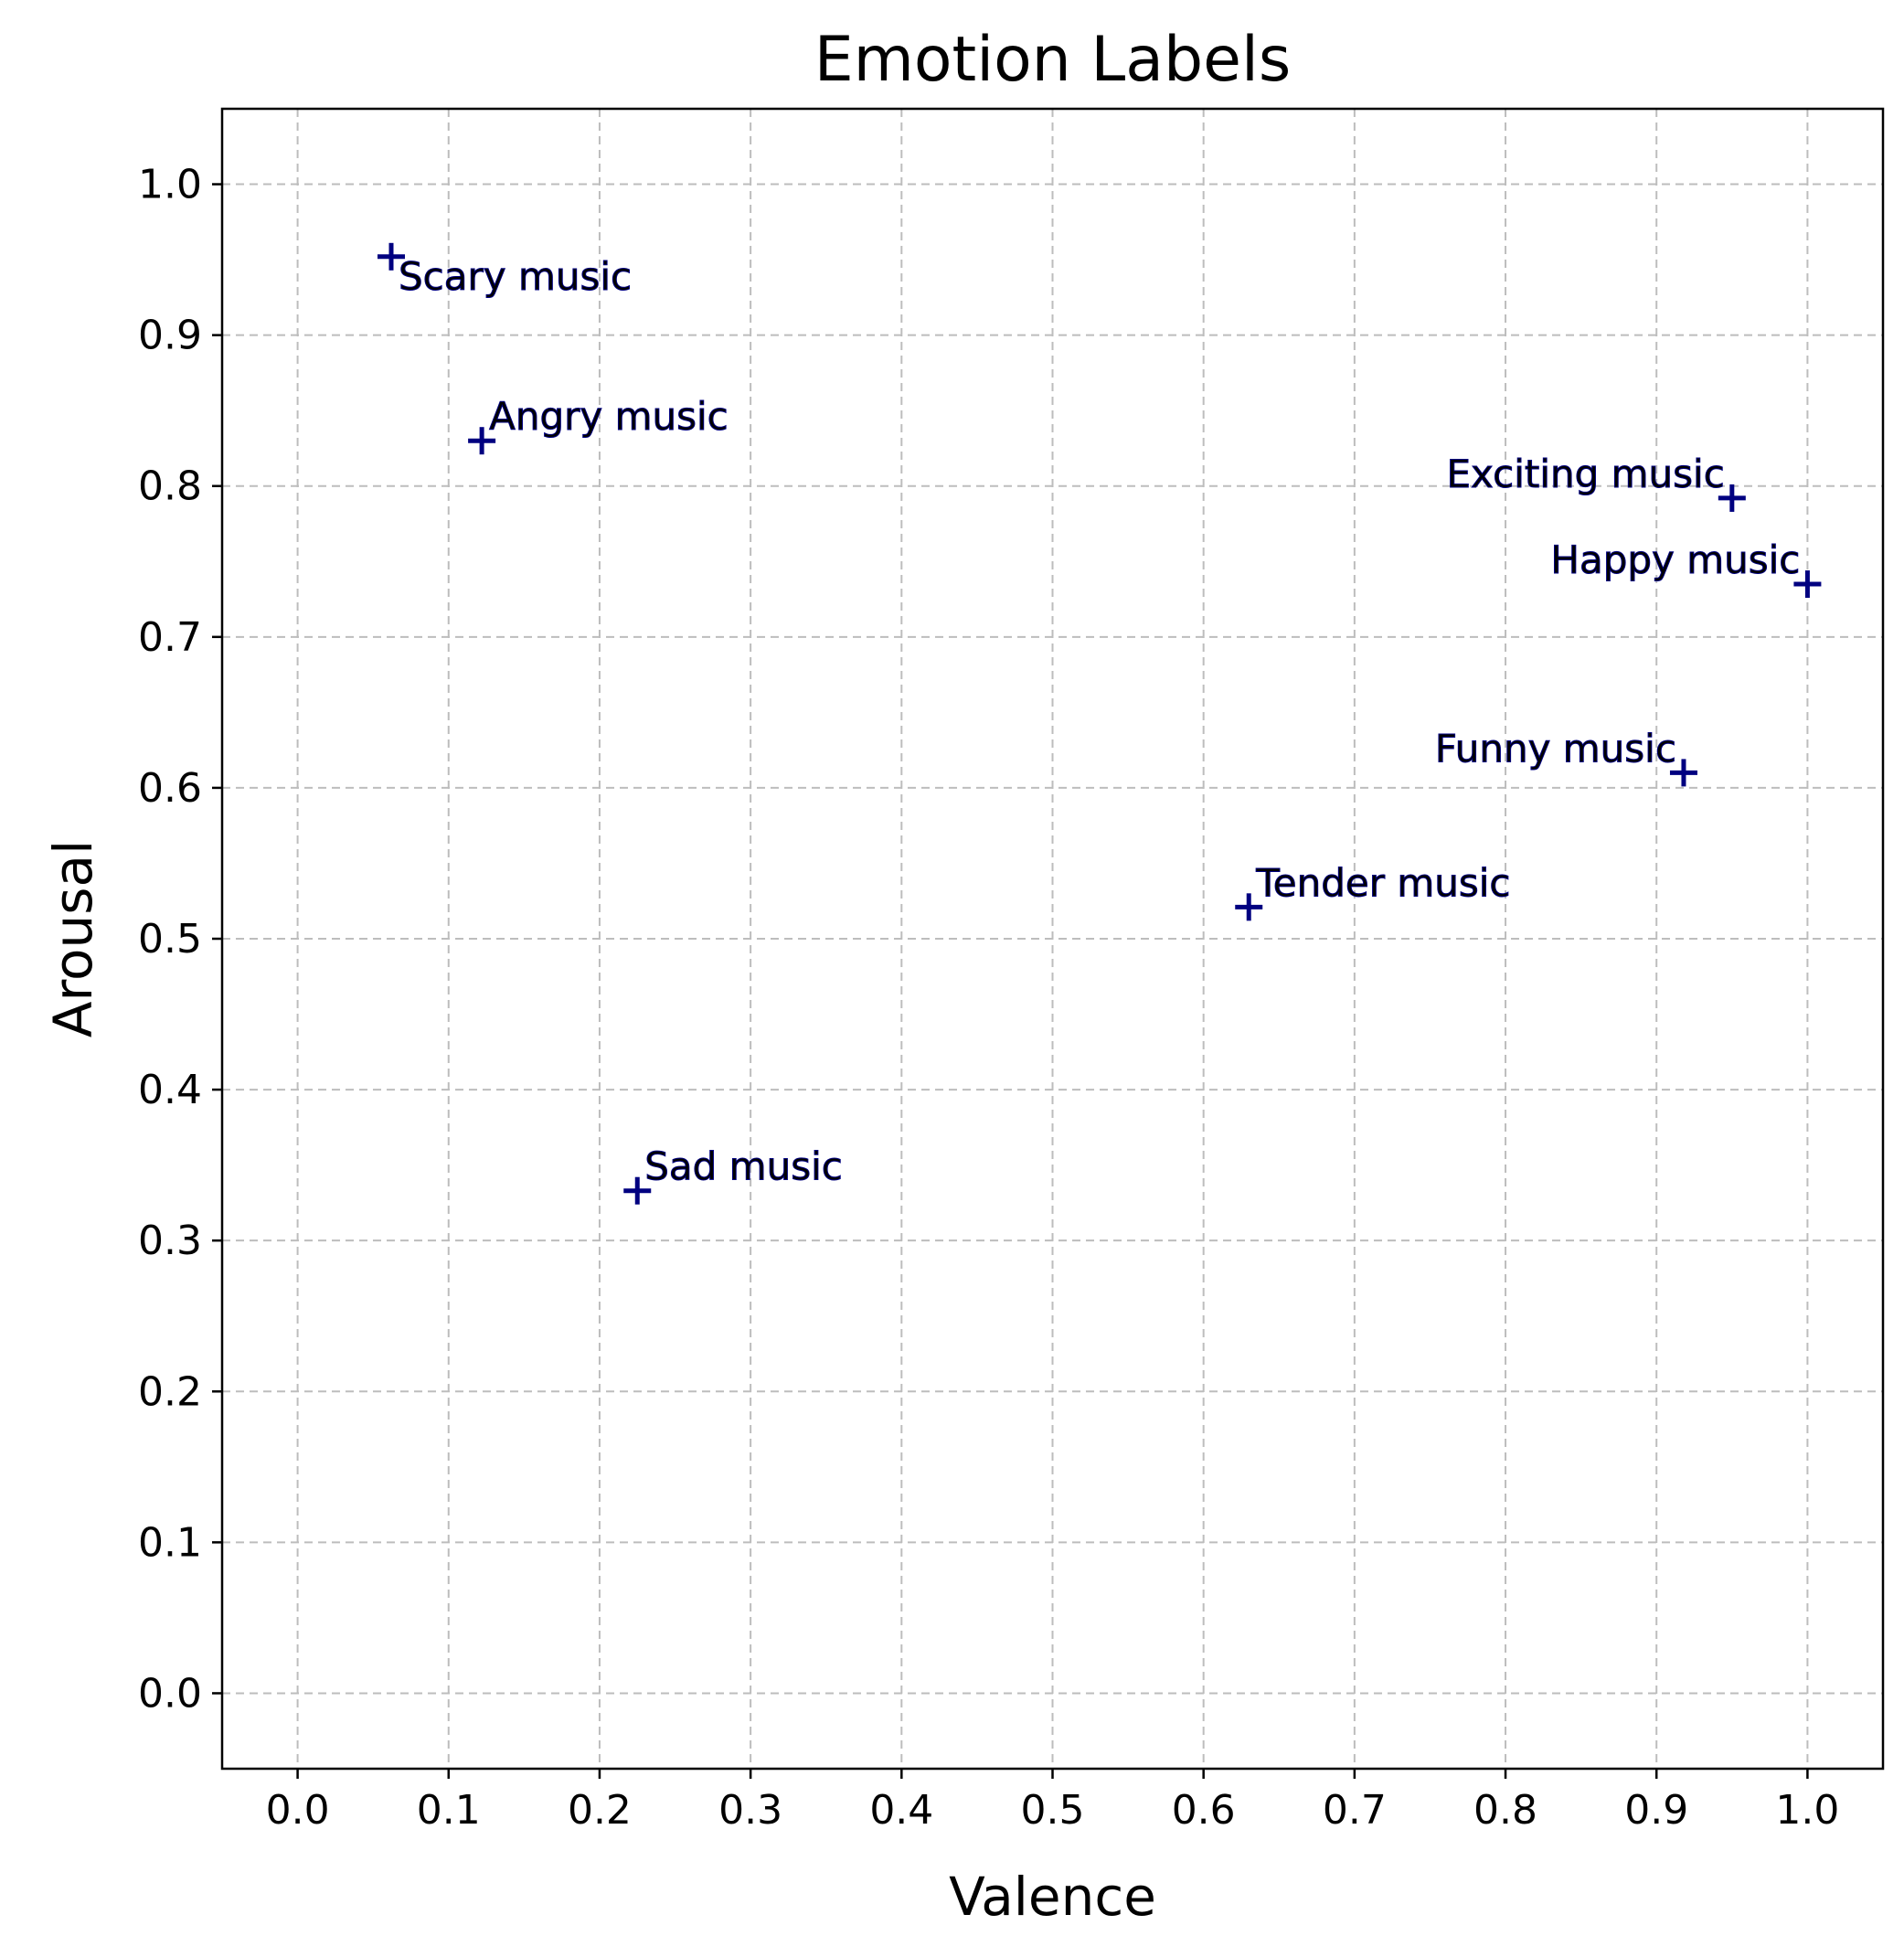 This screenshot has height=1957, width=1904. I want to click on data-point: Sad music, so click(733, 1174).